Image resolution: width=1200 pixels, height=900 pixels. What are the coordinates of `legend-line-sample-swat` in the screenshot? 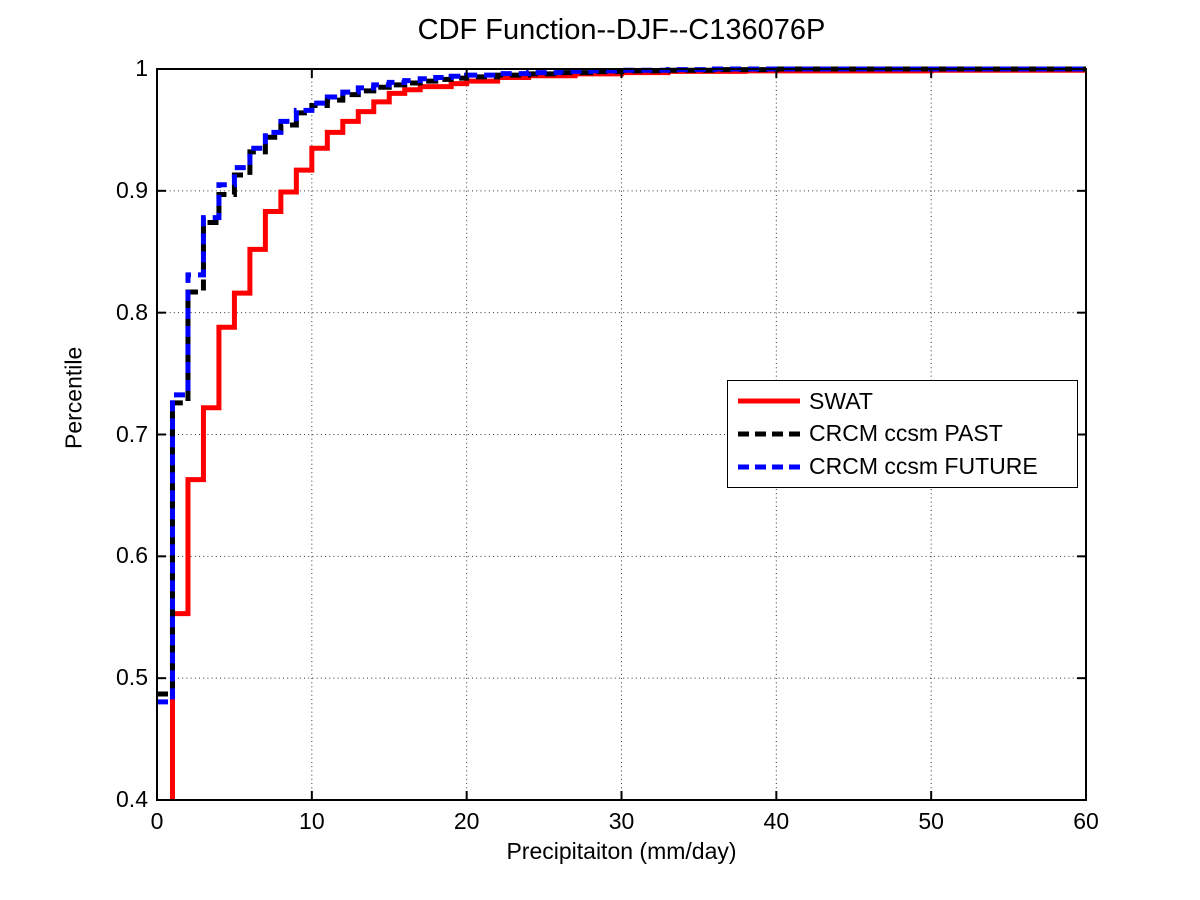 It's located at (769, 401).